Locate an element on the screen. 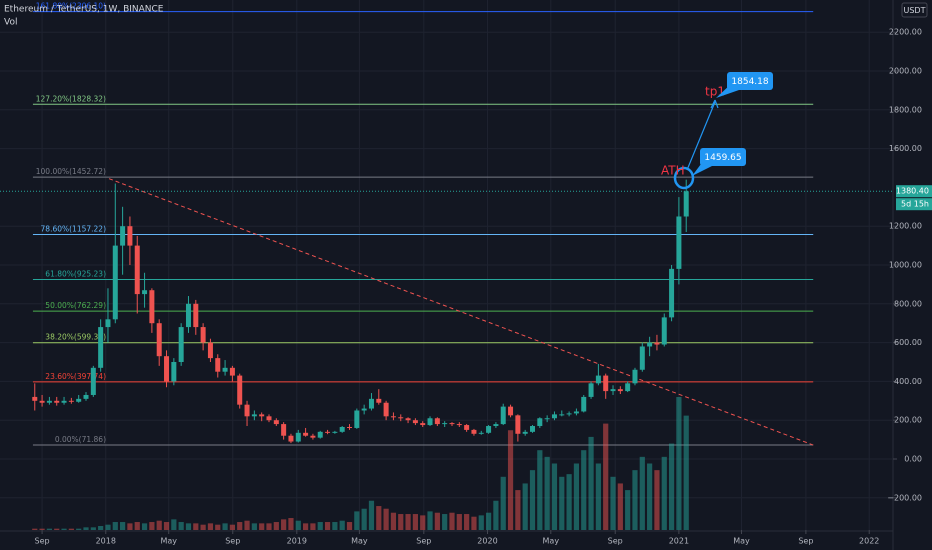  fib-label: 61.80%(925.23) is located at coordinates (75, 274).